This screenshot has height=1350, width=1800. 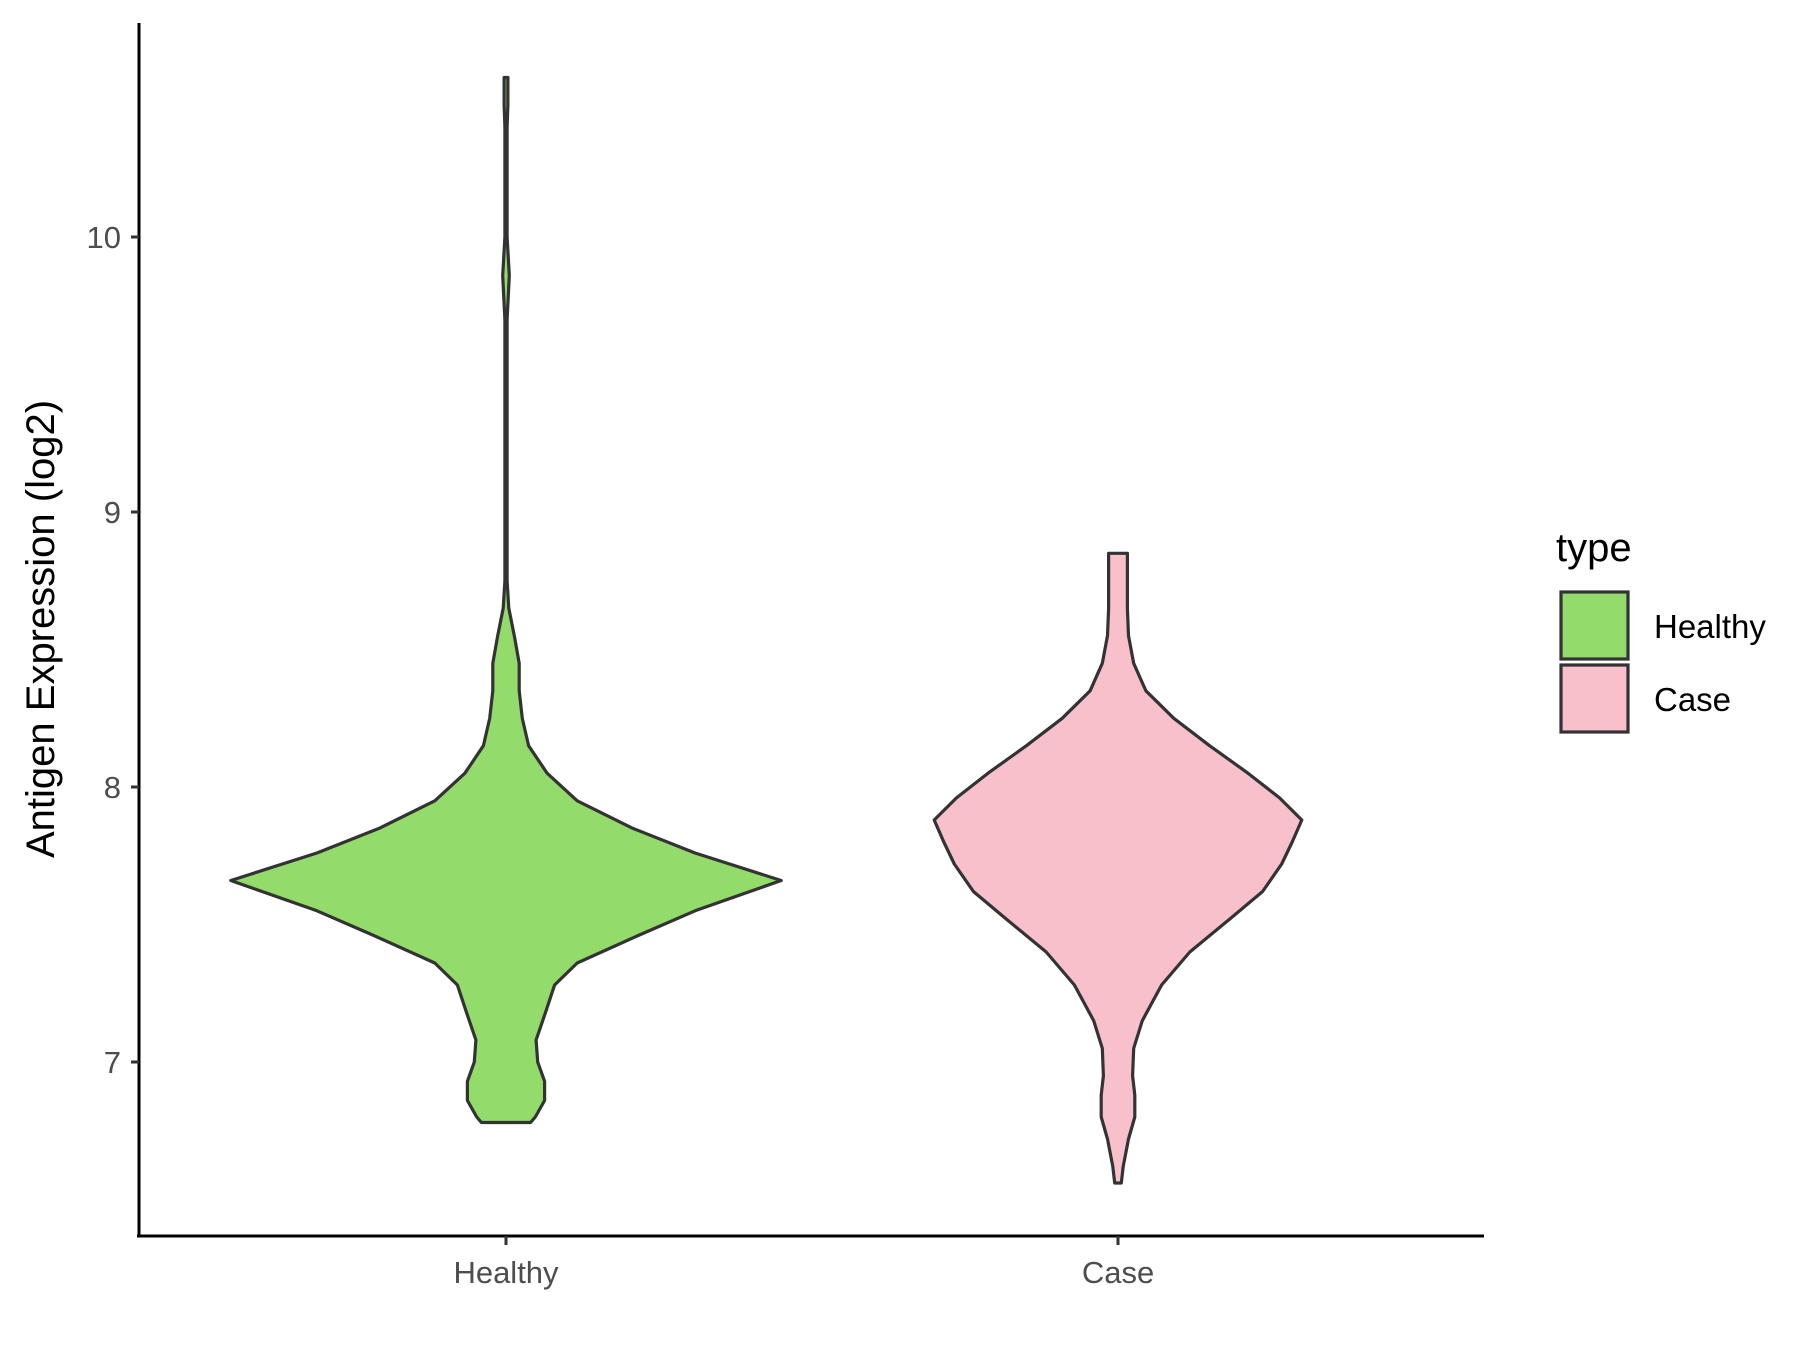 What do you see at coordinates (1594, 625) in the screenshot?
I see `legend-swatch-healthy` at bounding box center [1594, 625].